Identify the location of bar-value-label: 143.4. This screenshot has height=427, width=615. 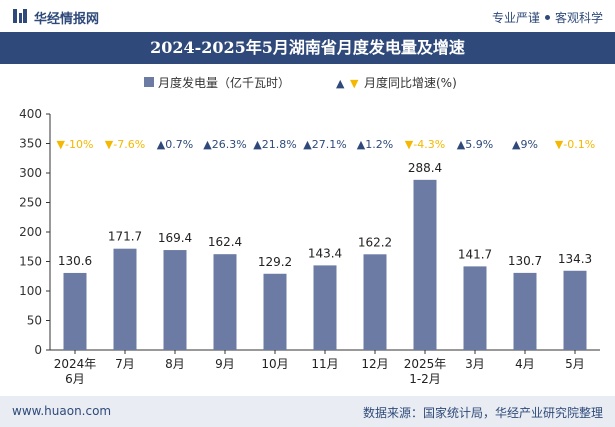
(325, 253).